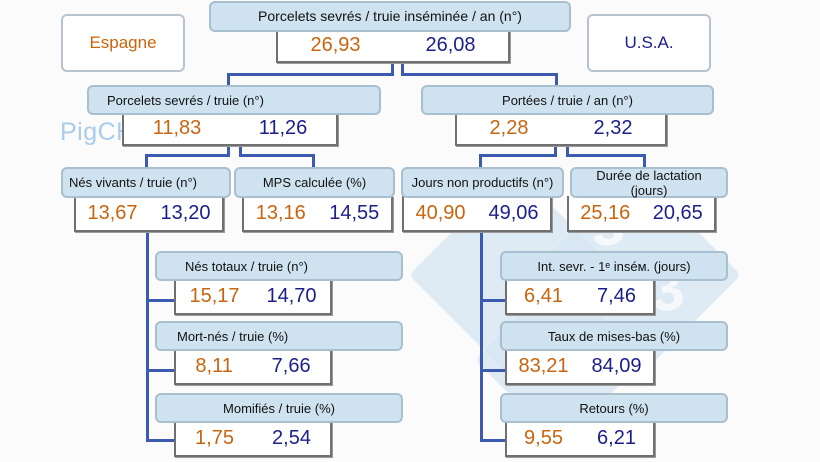 The width and height of the screenshot is (820, 462). What do you see at coordinates (543, 437) in the screenshot?
I see `value-spain: 9,55` at bounding box center [543, 437].